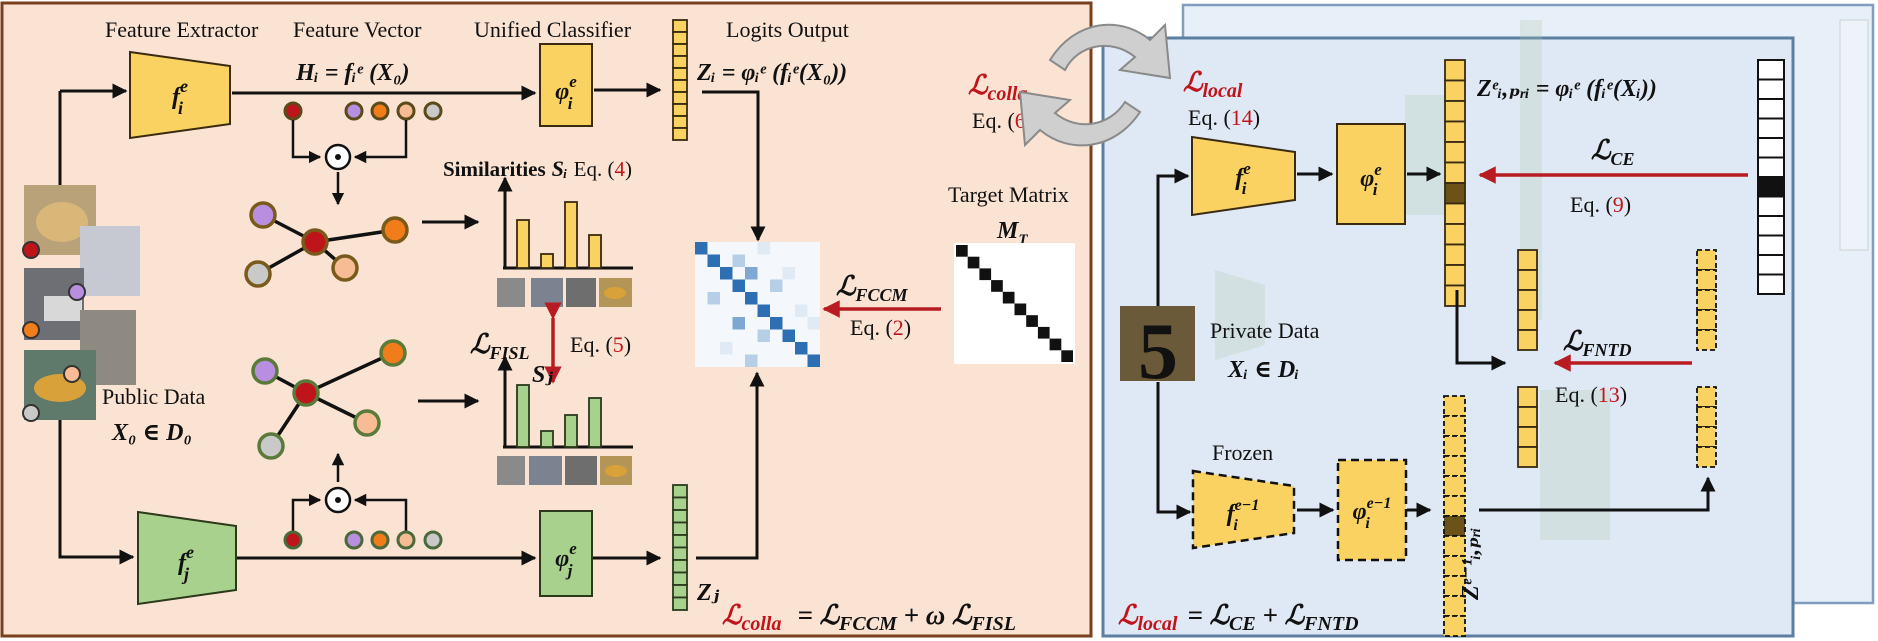  I want to click on similarity-graph-top, so click(326, 244).